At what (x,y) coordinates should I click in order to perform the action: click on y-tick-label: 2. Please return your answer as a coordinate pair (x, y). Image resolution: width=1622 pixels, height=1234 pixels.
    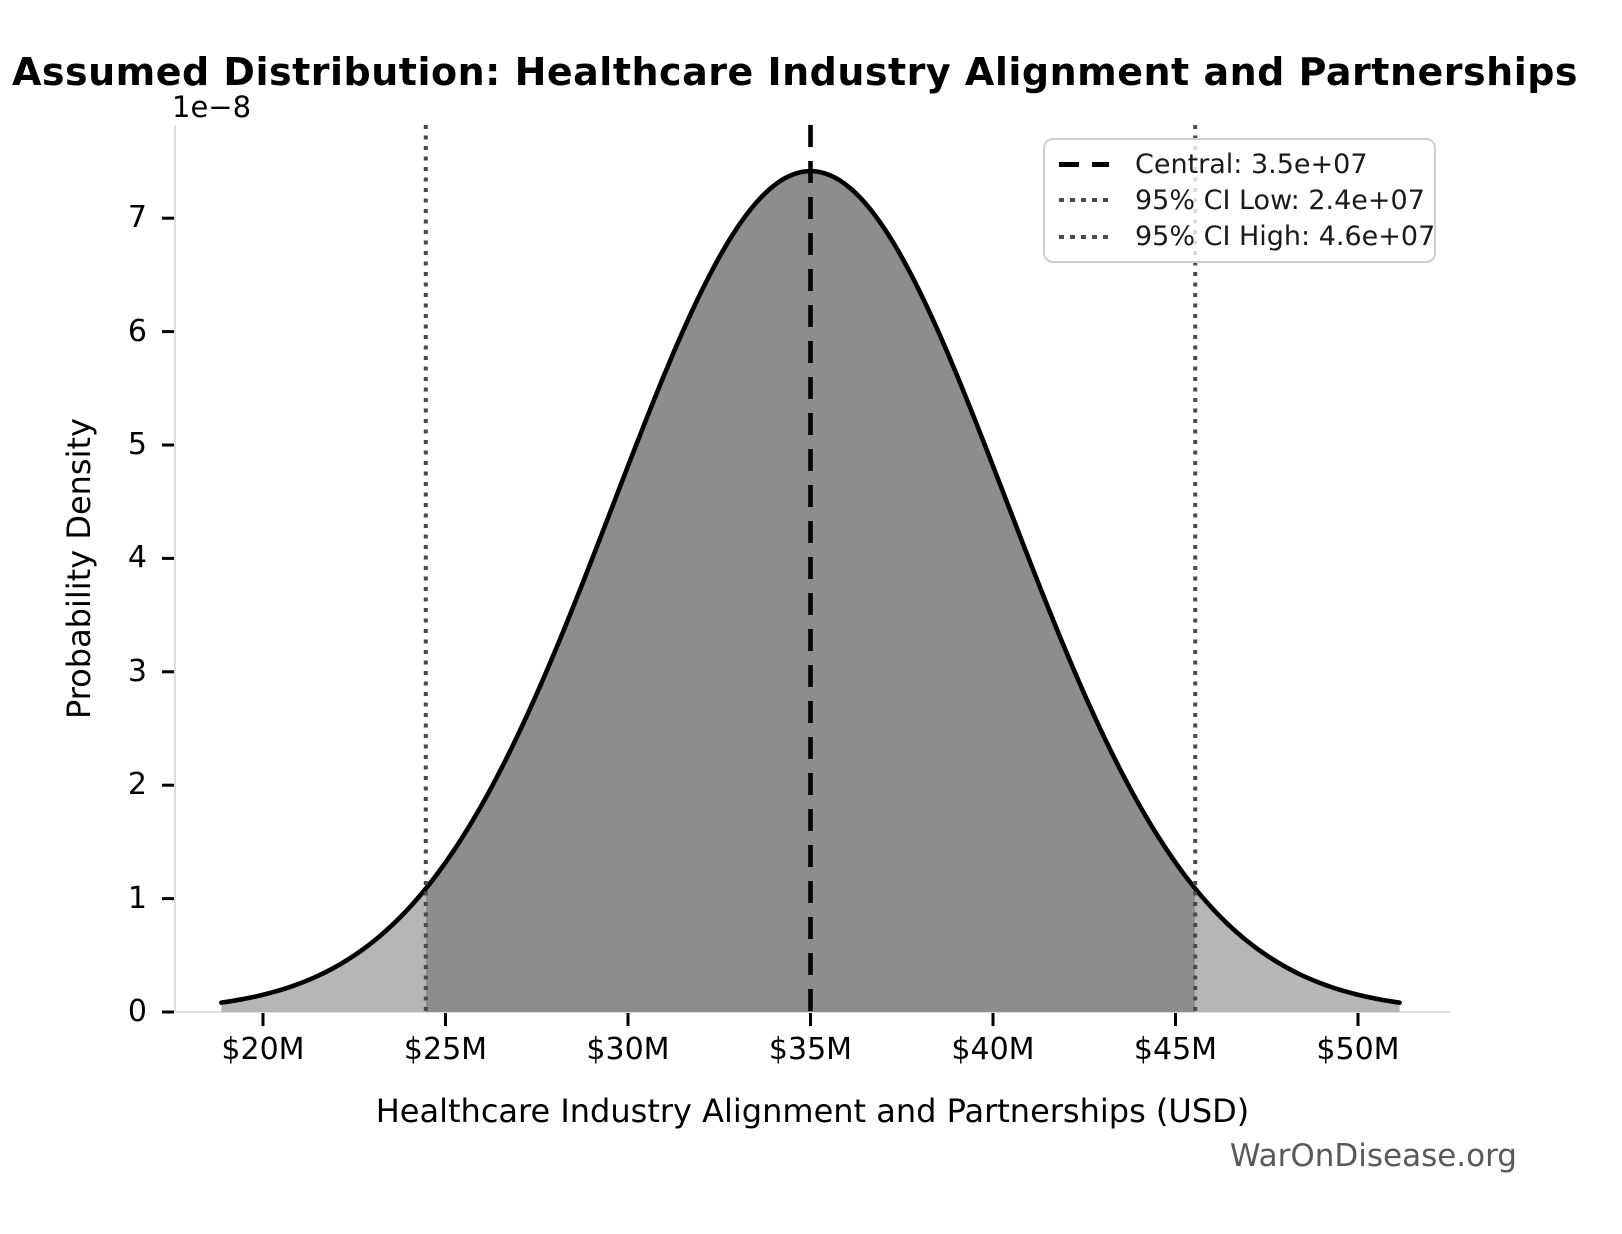
    Looking at the image, I should click on (137, 785).